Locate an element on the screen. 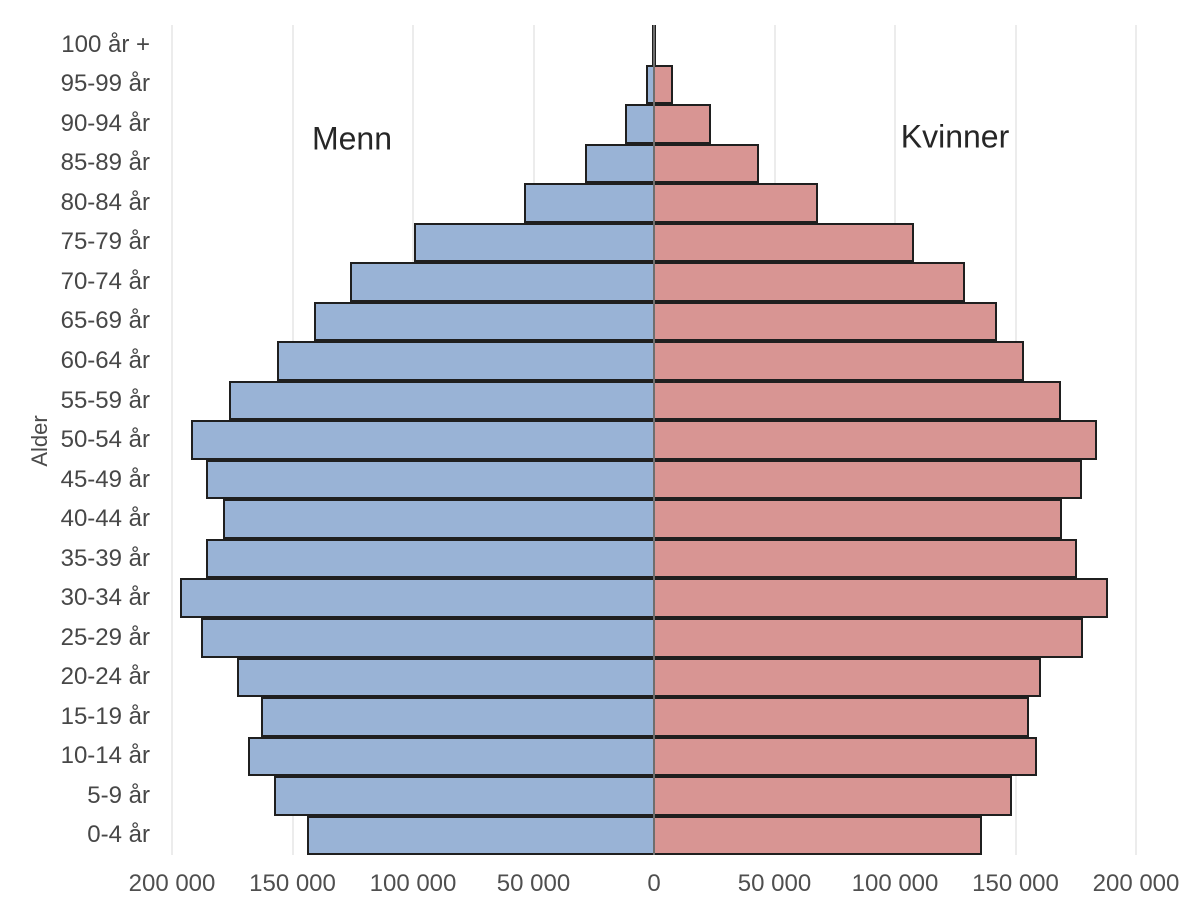 The height and width of the screenshot is (912, 1200). age-axis-label: 15-19 år is located at coordinates (105, 716).